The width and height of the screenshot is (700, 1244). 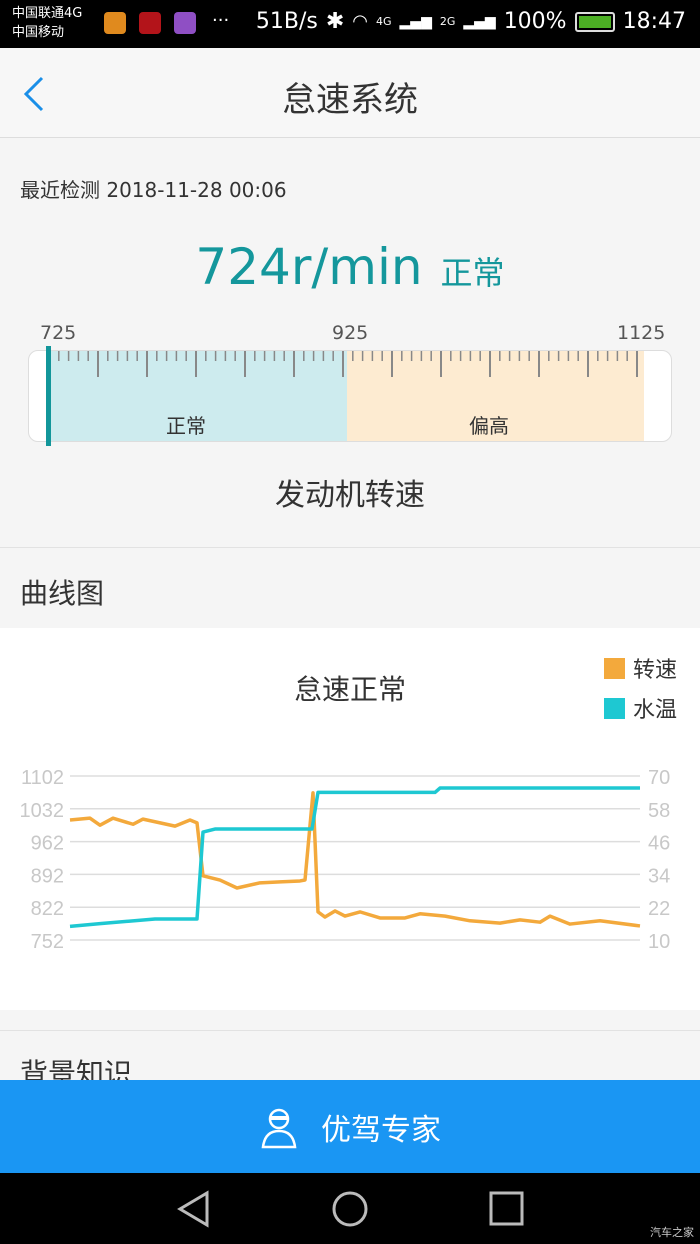 I want to click on gauge-marker, so click(x=48, y=396).